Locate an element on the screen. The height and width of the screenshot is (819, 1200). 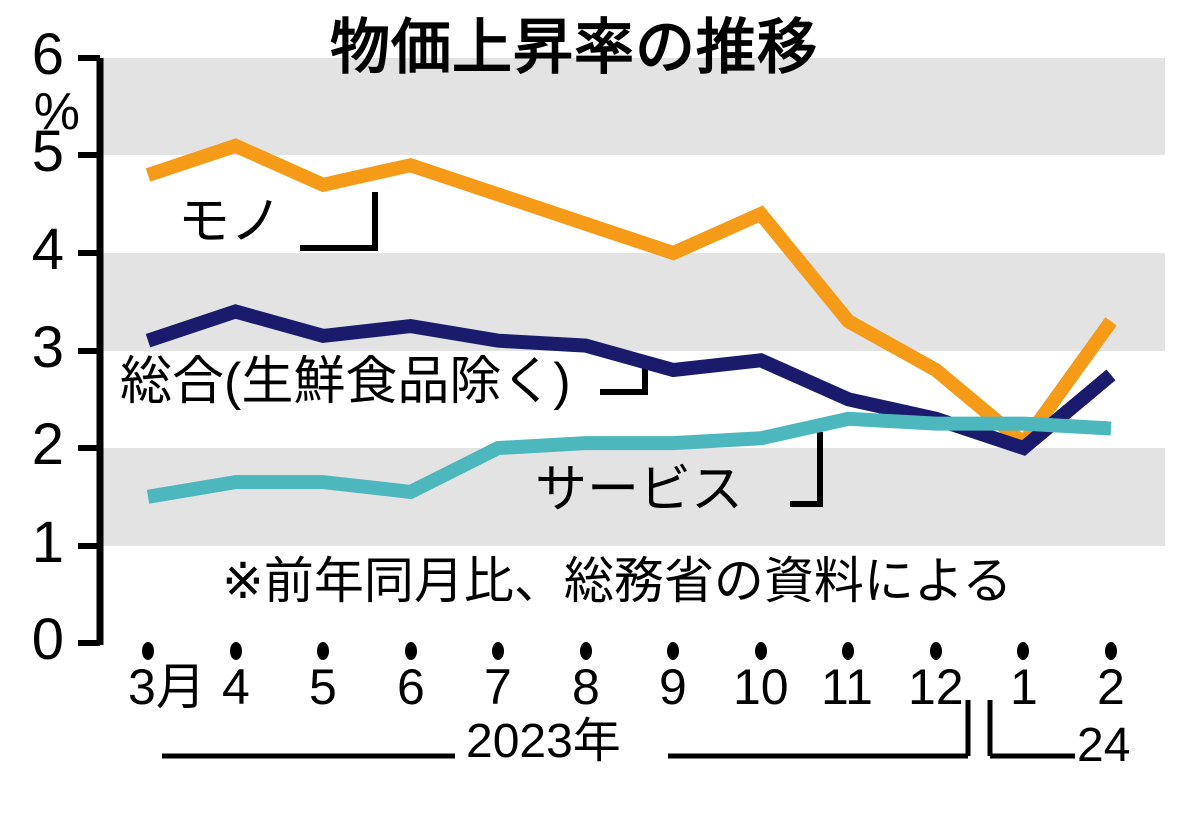
y-tick-label-0: 0 is located at coordinates (47, 639).